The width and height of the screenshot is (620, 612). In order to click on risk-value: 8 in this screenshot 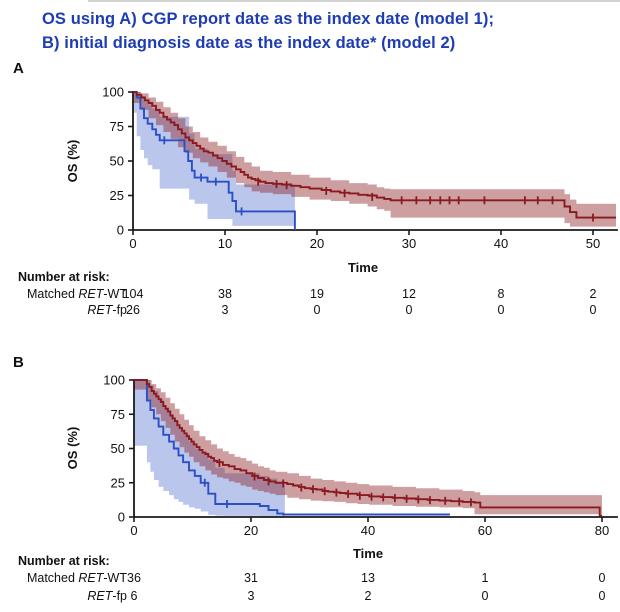, I will do `click(501, 294)`.